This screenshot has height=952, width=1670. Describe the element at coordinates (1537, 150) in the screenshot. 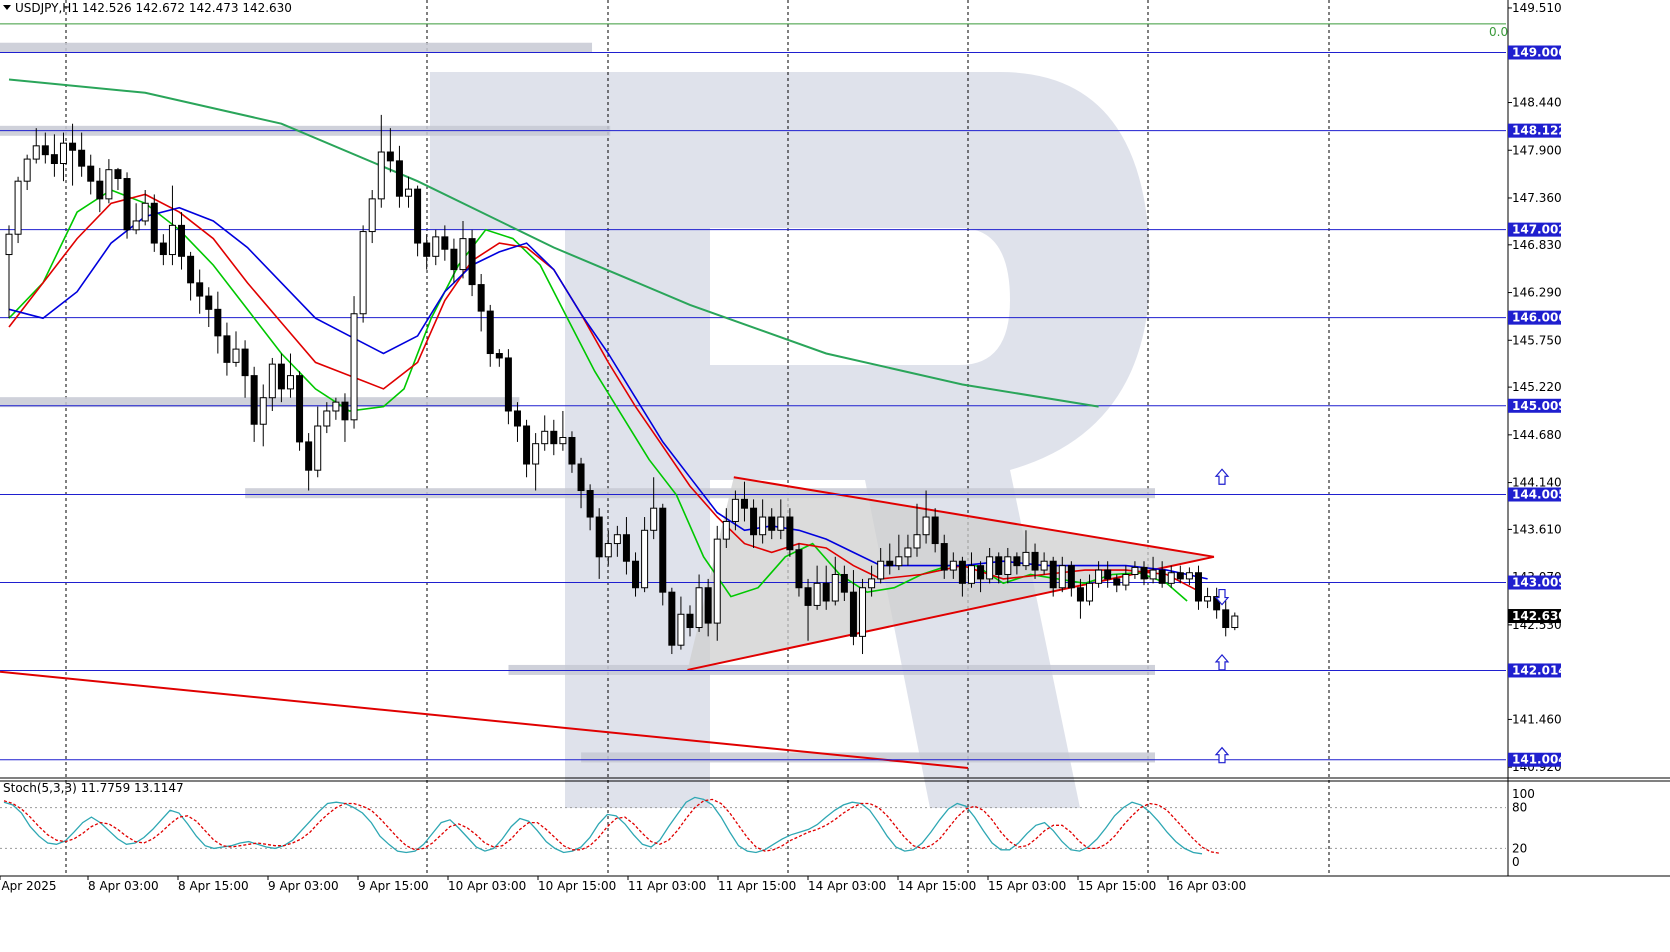

I see `price-tick-label: 147.900` at that location.